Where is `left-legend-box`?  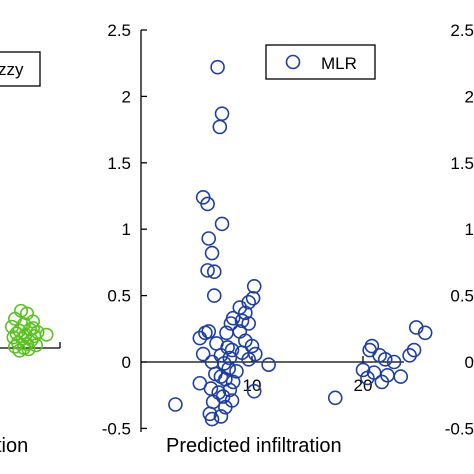 left-legend-box is located at coordinates (20, 69).